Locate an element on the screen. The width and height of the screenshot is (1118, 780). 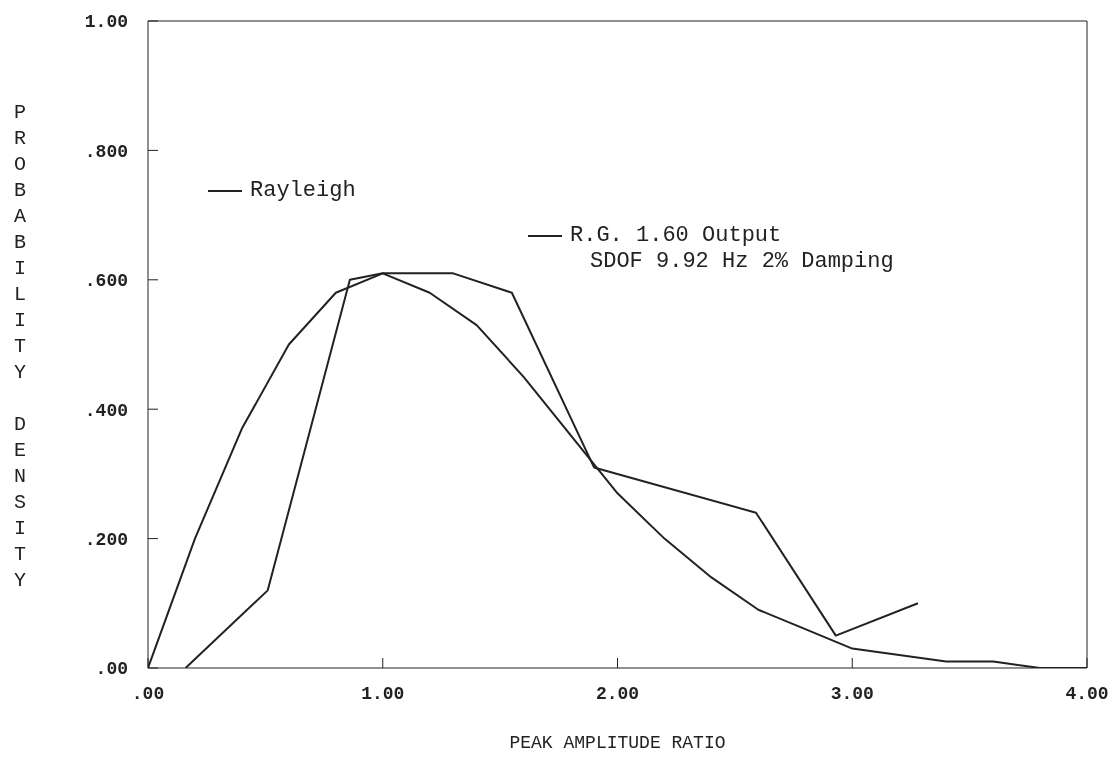
x-axis-title: PEAK AMPLITUDE RATIO is located at coordinates (617, 743).